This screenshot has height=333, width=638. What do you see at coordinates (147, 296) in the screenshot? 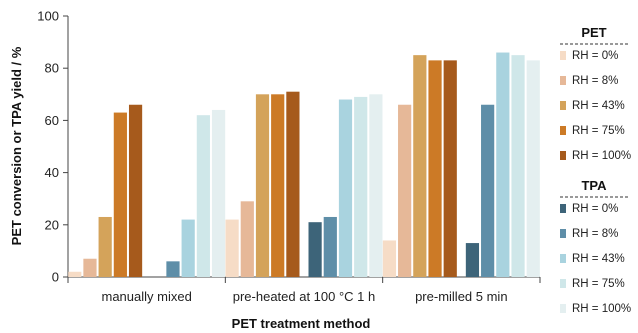
I see `x-tick-label: manually mixed` at bounding box center [147, 296].